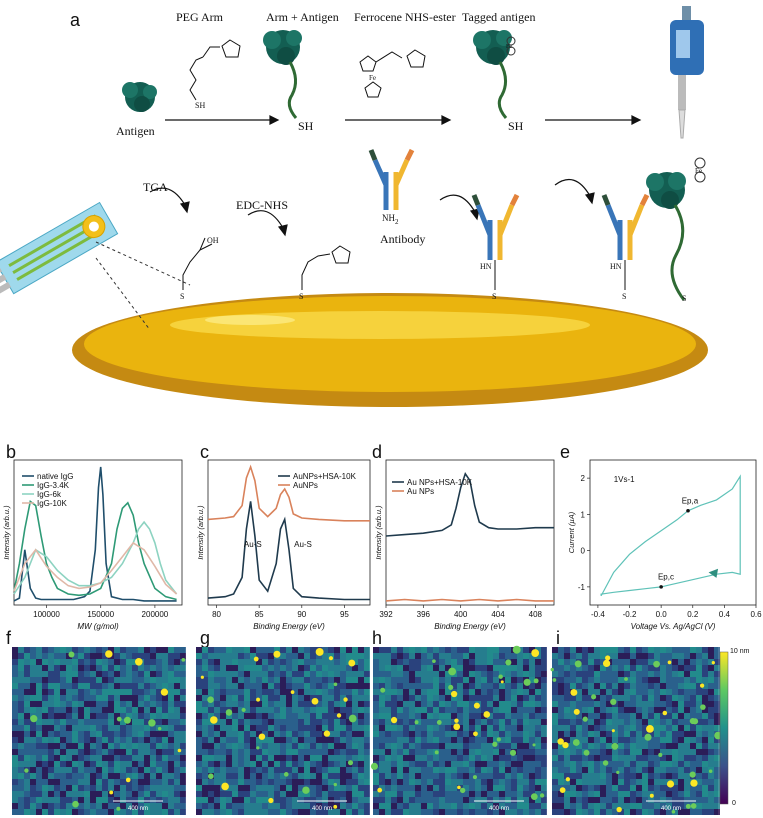  I want to click on antigen-icon, so click(139, 97).